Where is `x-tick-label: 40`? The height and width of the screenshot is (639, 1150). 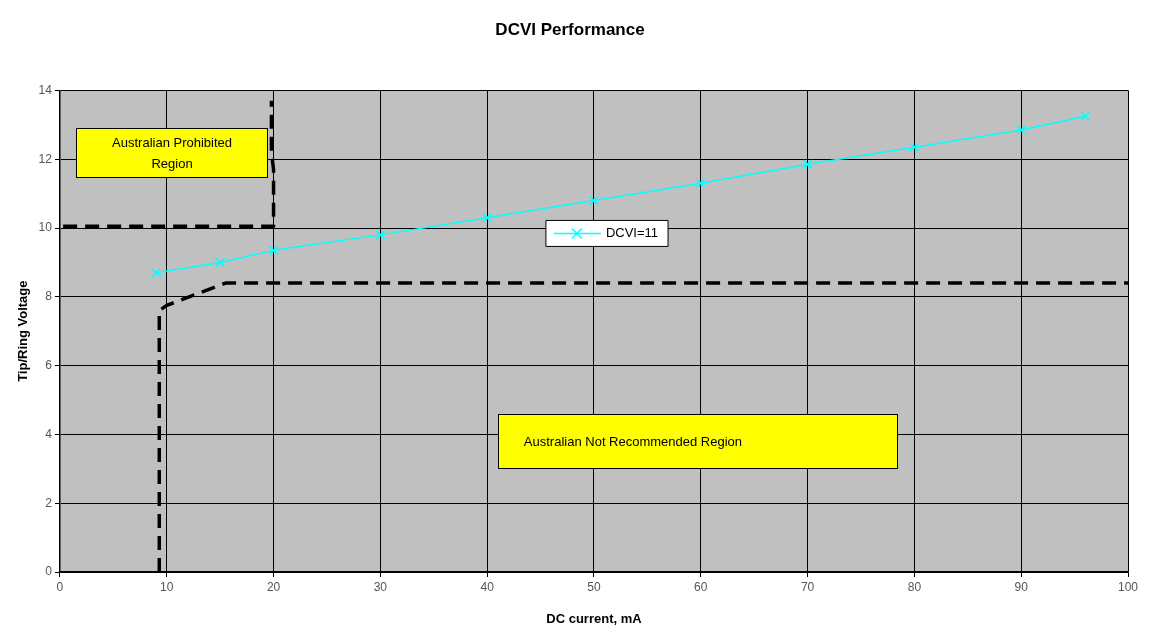 x-tick-label: 40 is located at coordinates (487, 586).